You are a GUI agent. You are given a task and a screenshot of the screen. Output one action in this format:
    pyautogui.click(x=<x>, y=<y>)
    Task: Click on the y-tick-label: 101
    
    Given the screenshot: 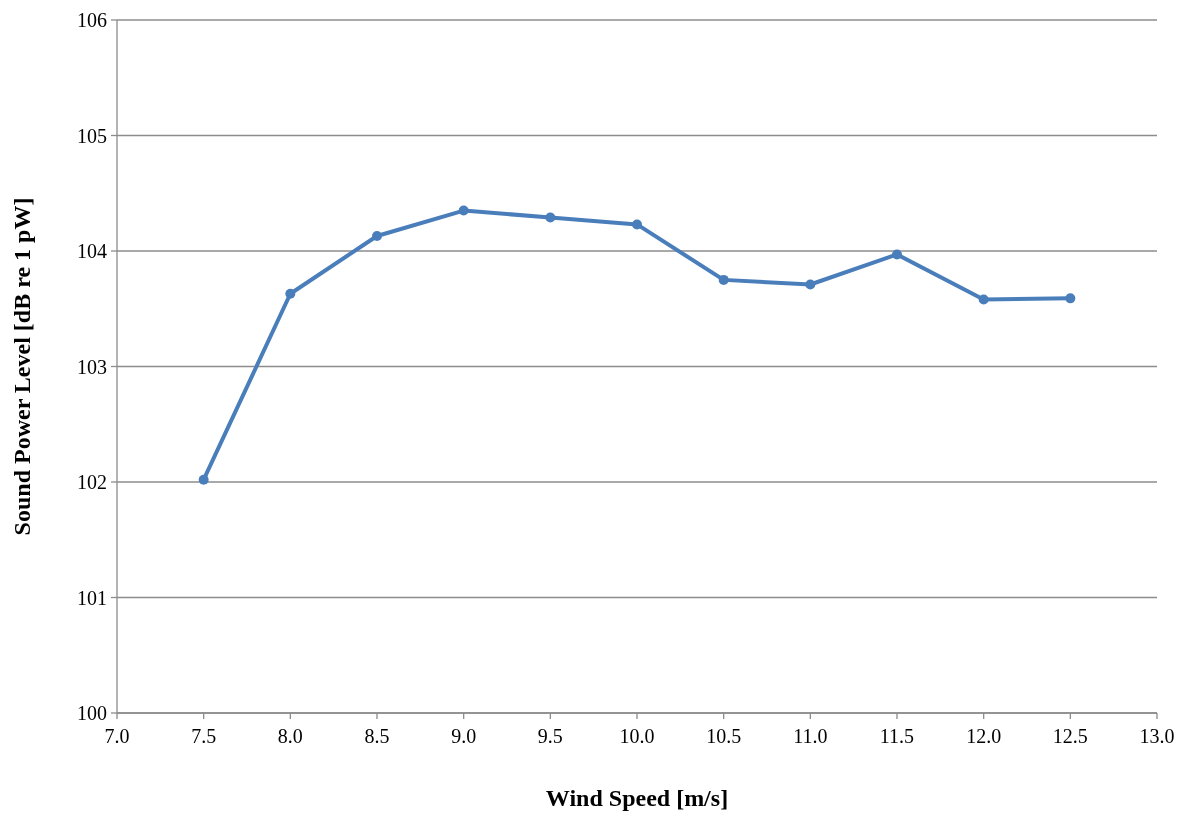 What is the action you would take?
    pyautogui.click(x=92, y=597)
    